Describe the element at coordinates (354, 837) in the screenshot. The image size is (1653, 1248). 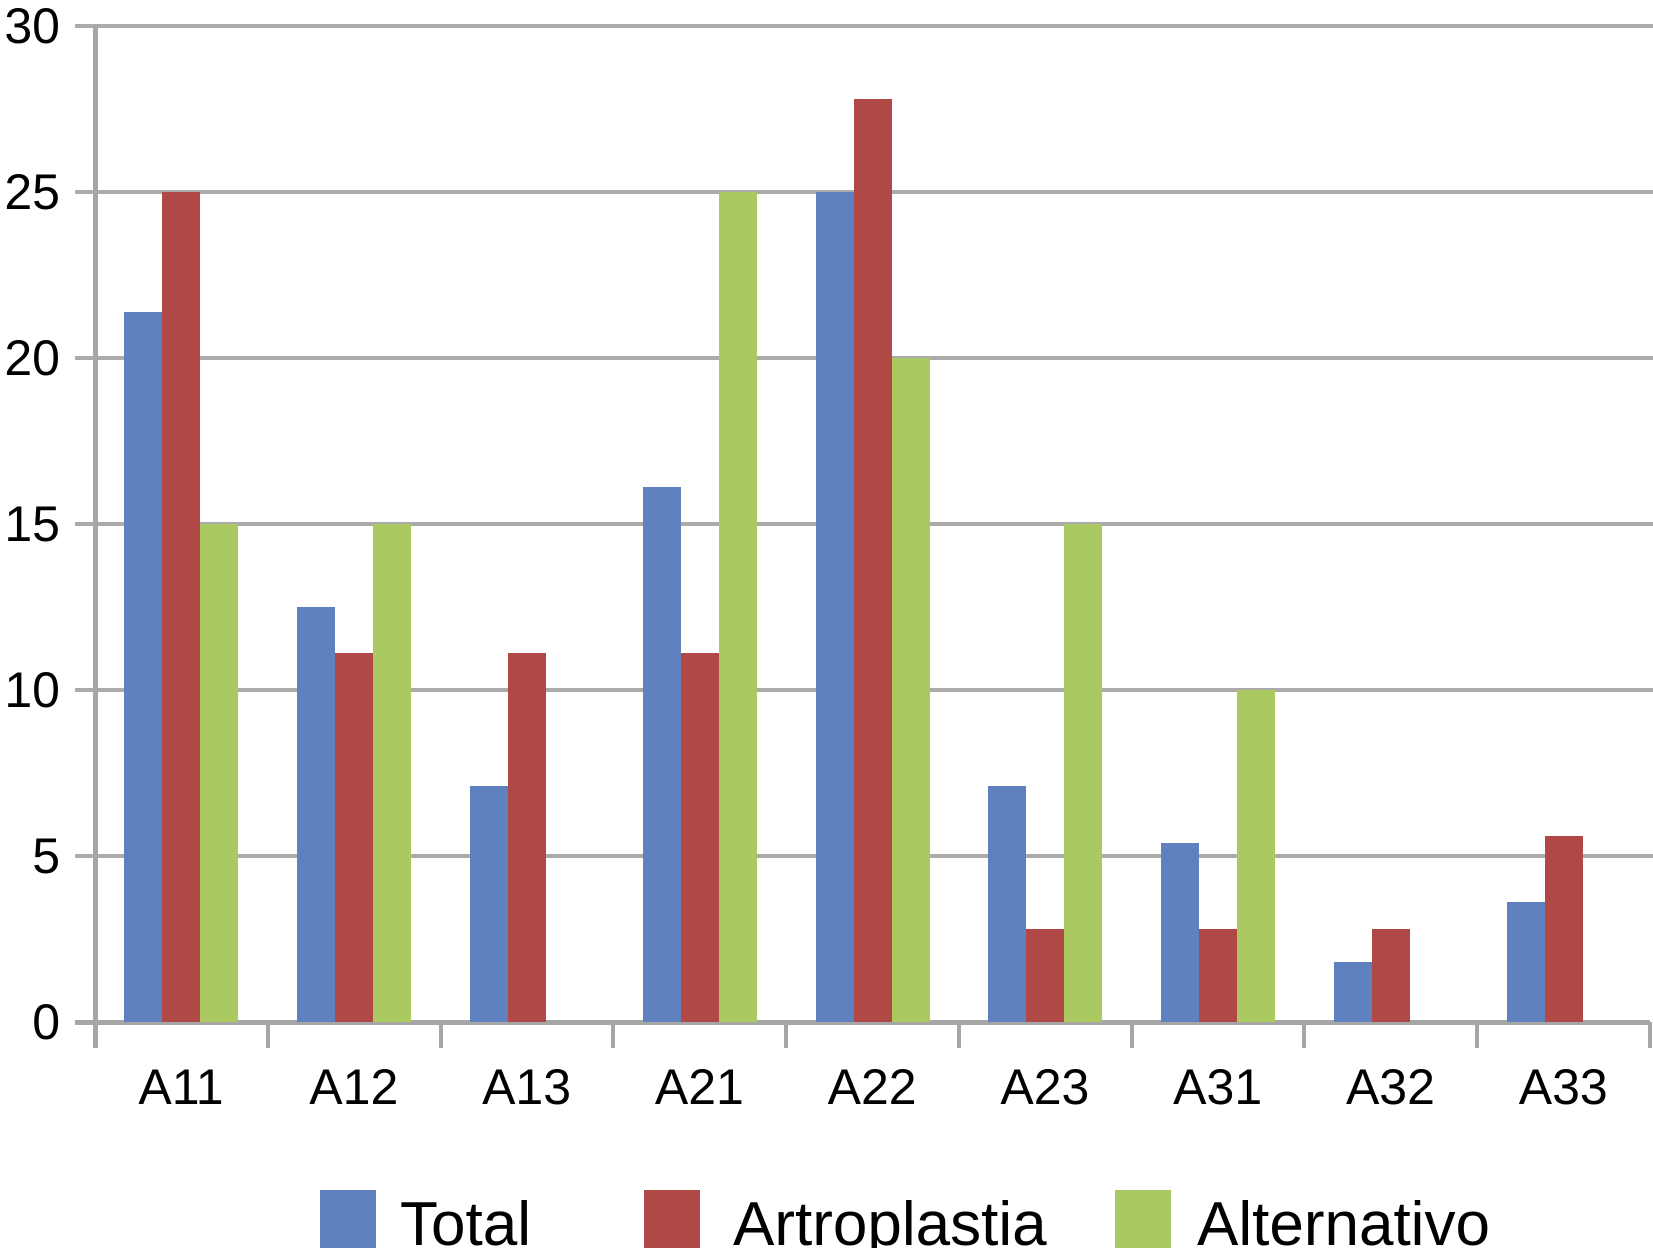
I see `bar-artroplastia-a12` at that location.